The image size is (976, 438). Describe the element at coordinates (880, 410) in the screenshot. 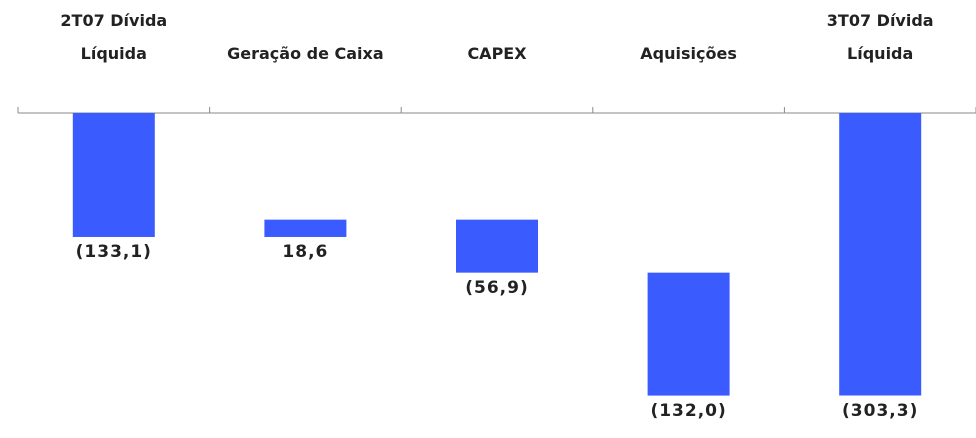

I see `value-label: (303,3)` at that location.